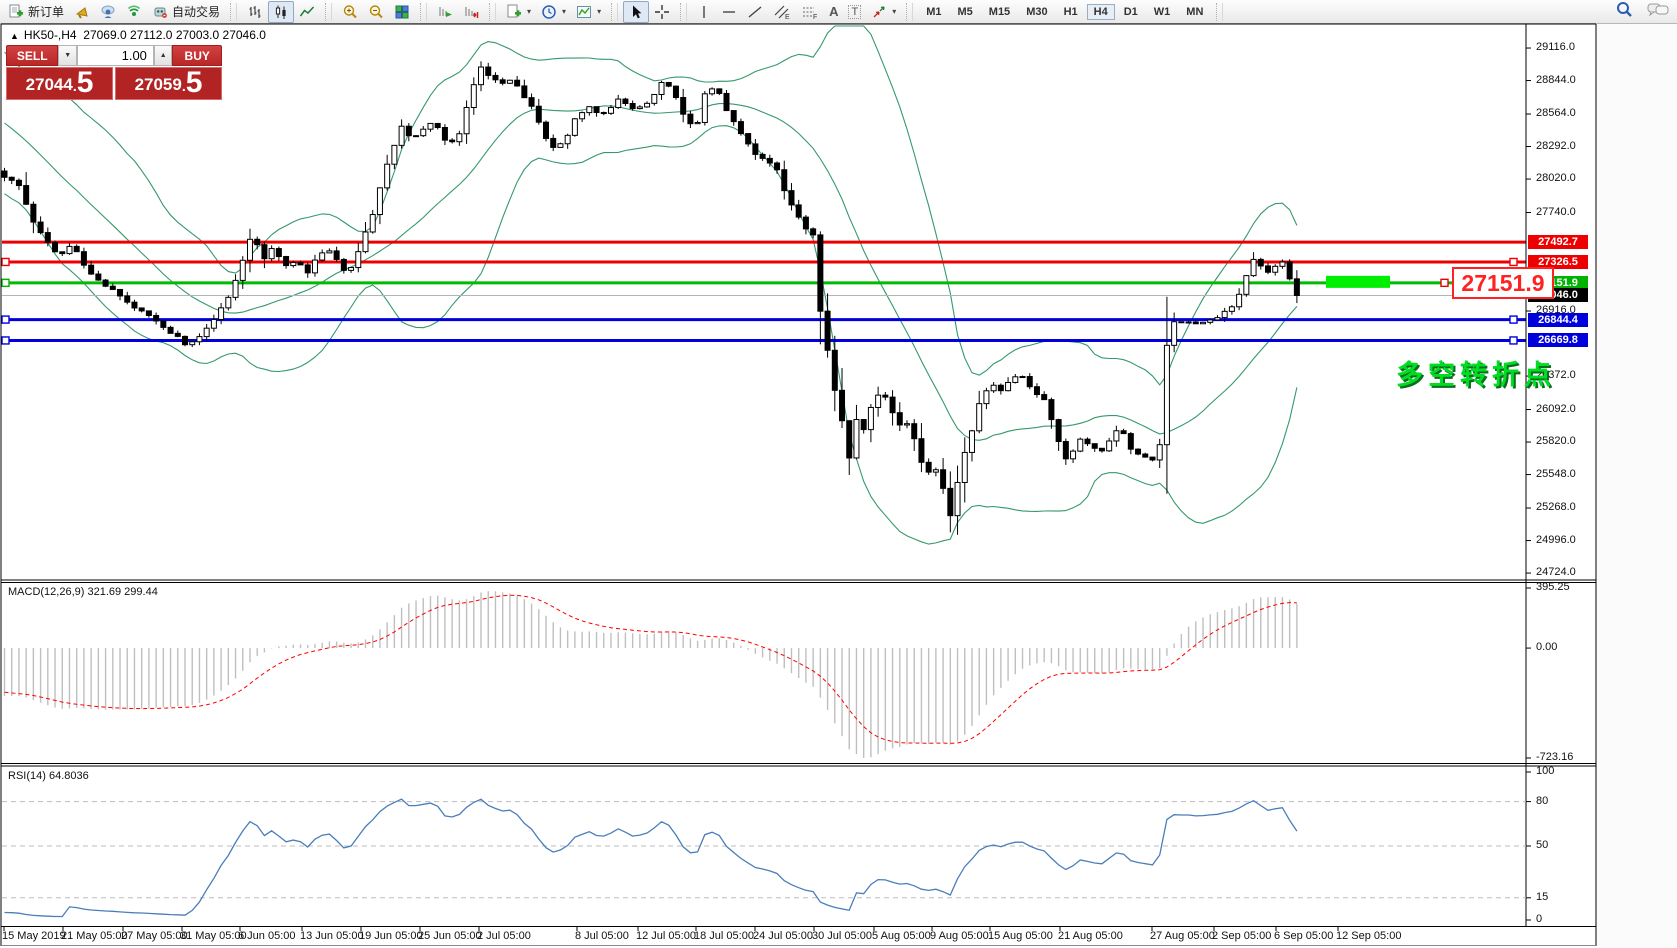 The height and width of the screenshot is (948, 1677). I want to click on buy-price-display: 27059. 5, so click(168, 83).